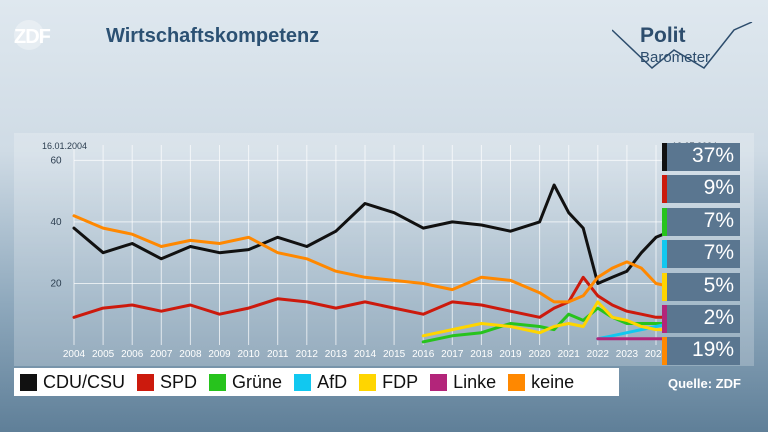 Image resolution: width=768 pixels, height=432 pixels. I want to click on latest-badge: 9%, so click(701, 189).